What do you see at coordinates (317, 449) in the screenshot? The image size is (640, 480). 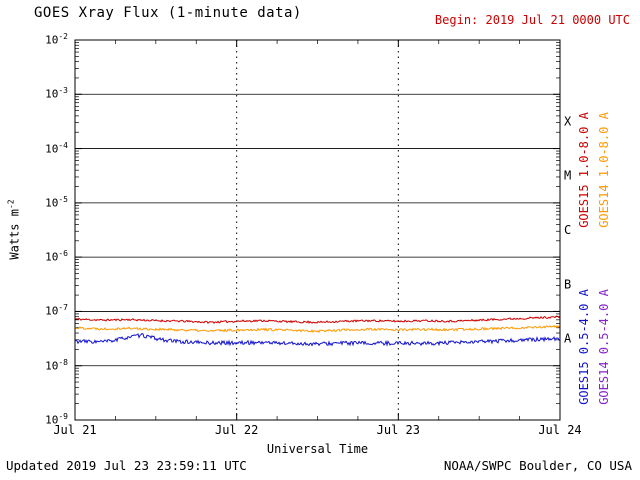 I see `x-axis-label: Universal Time` at bounding box center [317, 449].